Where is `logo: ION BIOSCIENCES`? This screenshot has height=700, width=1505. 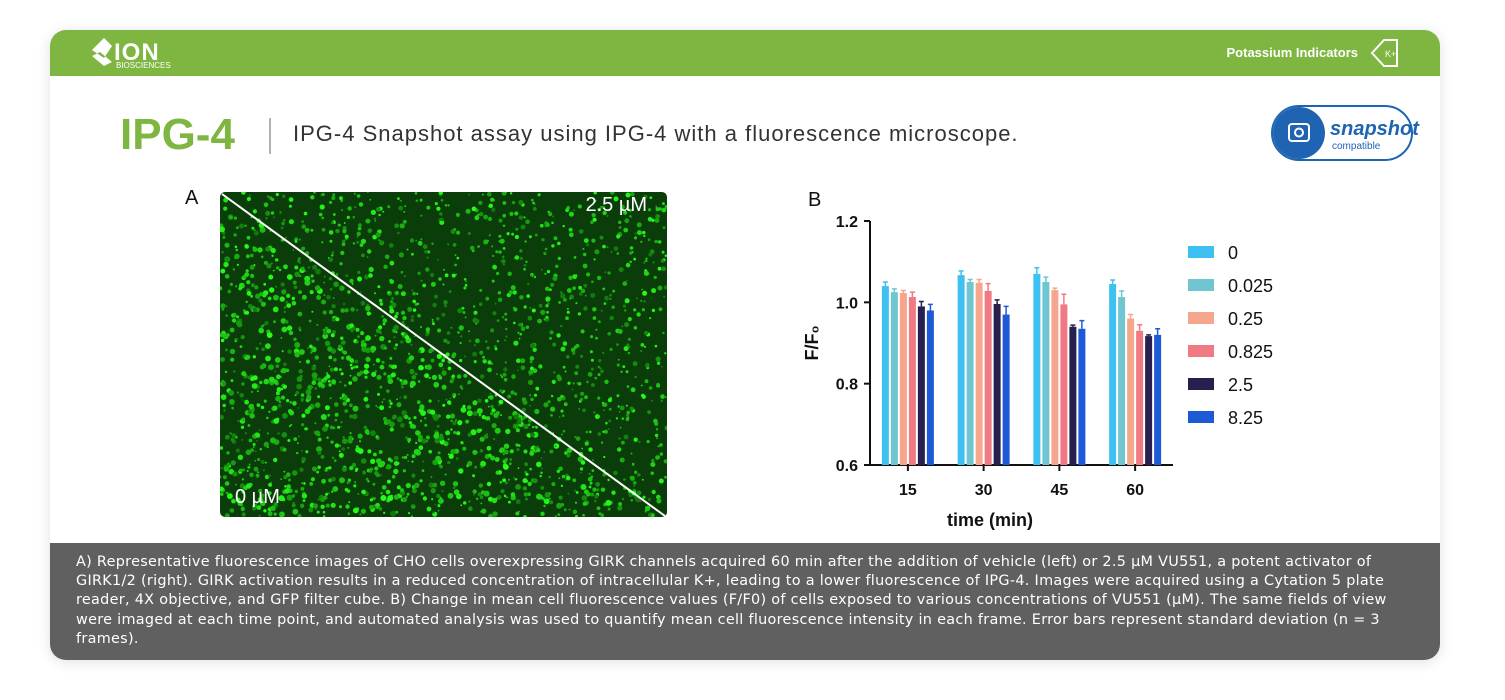
logo: ION BIOSCIENCES is located at coordinates (131, 54).